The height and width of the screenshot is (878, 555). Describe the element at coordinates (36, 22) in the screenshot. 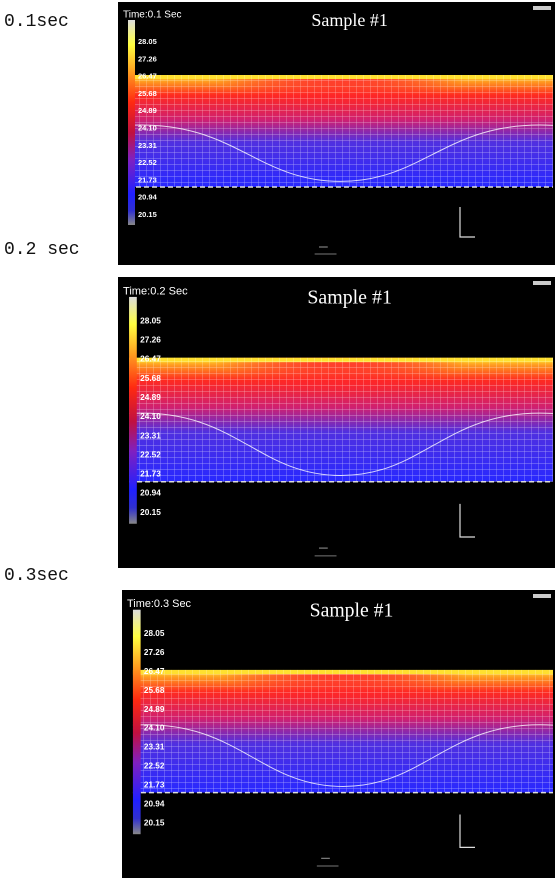

I see `time-label: 0.1sec` at that location.